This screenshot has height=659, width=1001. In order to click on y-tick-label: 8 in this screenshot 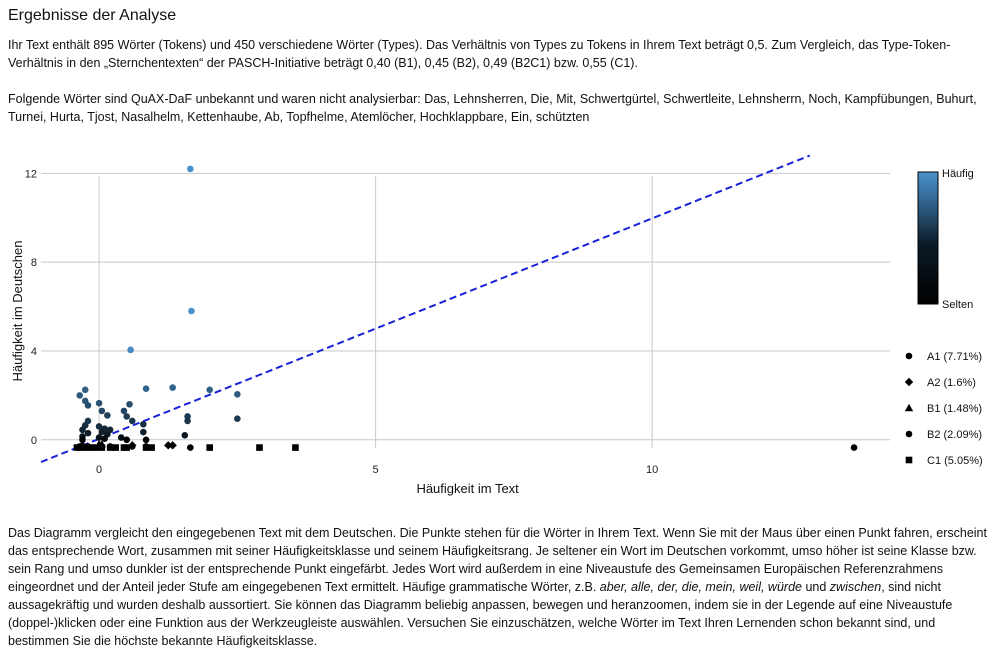, I will do `click(34, 263)`.